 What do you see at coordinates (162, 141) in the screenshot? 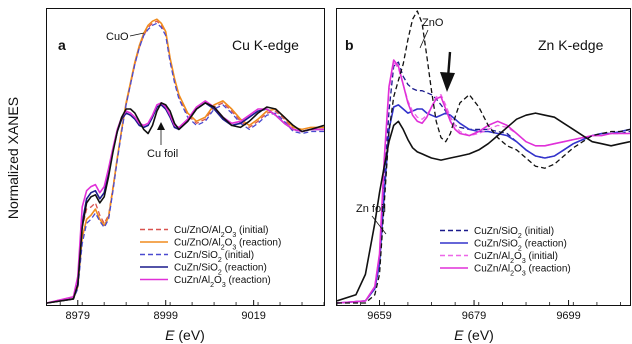
I see `annotation-cu-foil: Cu foil` at bounding box center [162, 141].